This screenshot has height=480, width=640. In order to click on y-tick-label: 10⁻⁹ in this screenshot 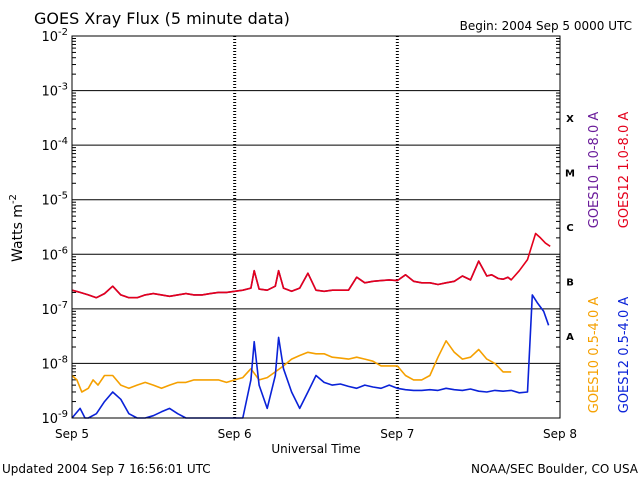, I will do `click(54, 418)`.